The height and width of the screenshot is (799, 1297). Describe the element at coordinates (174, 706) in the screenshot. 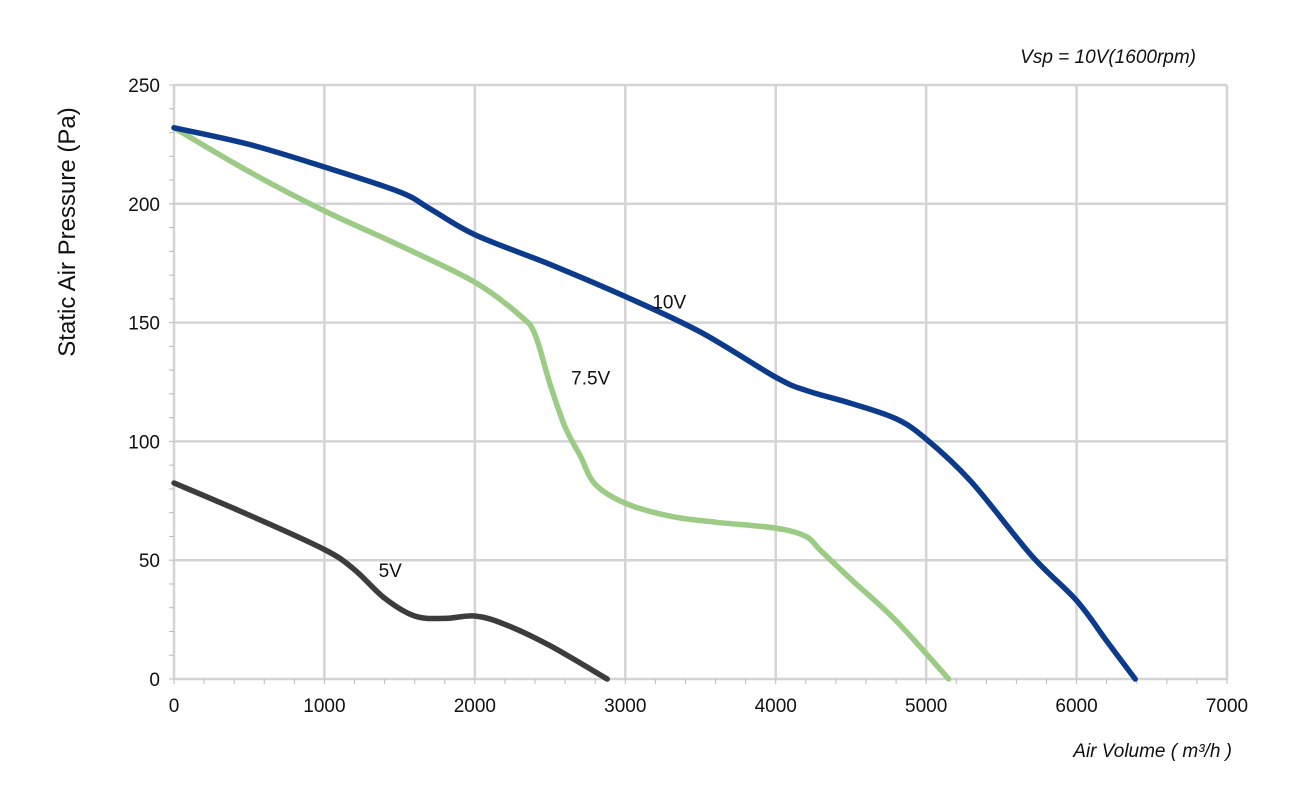

I see `x-tick-label: 0` at that location.